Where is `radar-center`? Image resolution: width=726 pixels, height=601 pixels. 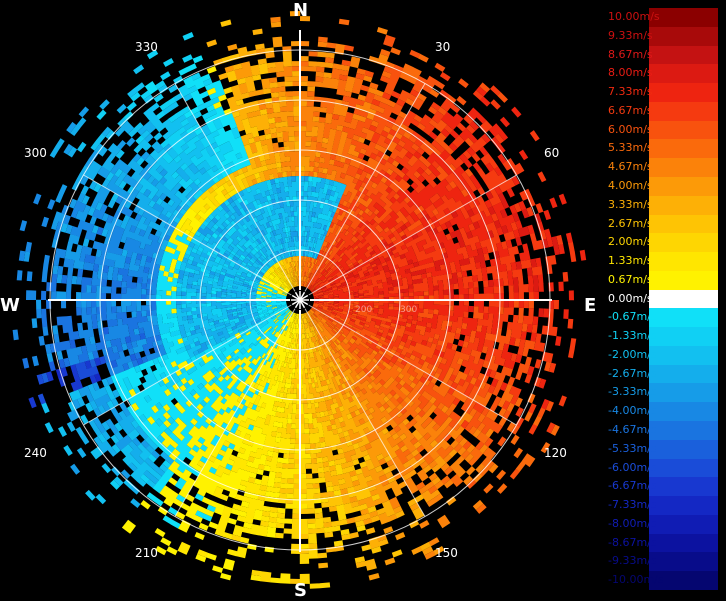
radar-center is located at coordinates (300, 300).